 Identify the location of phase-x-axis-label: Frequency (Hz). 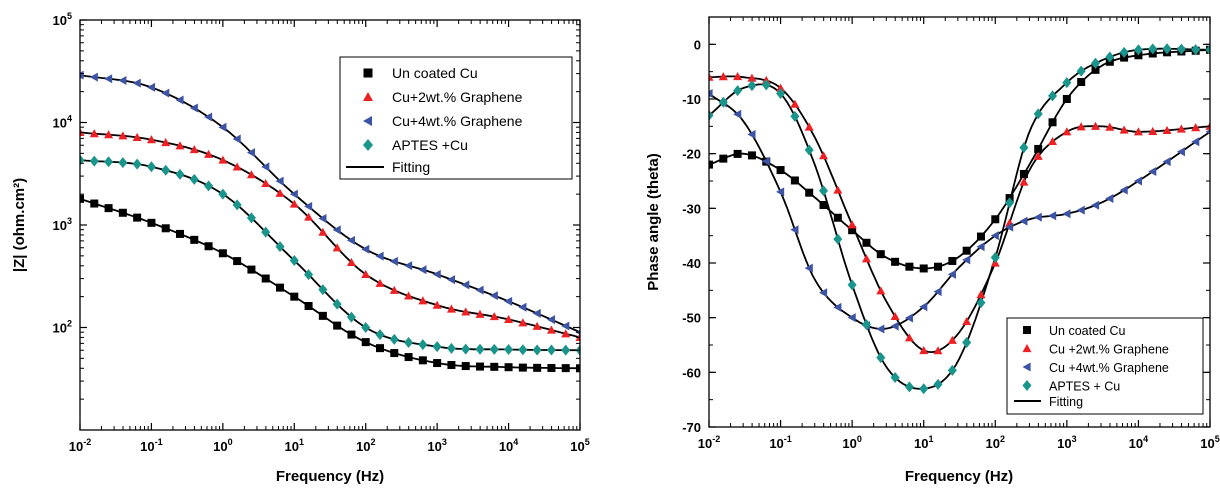
(959, 476).